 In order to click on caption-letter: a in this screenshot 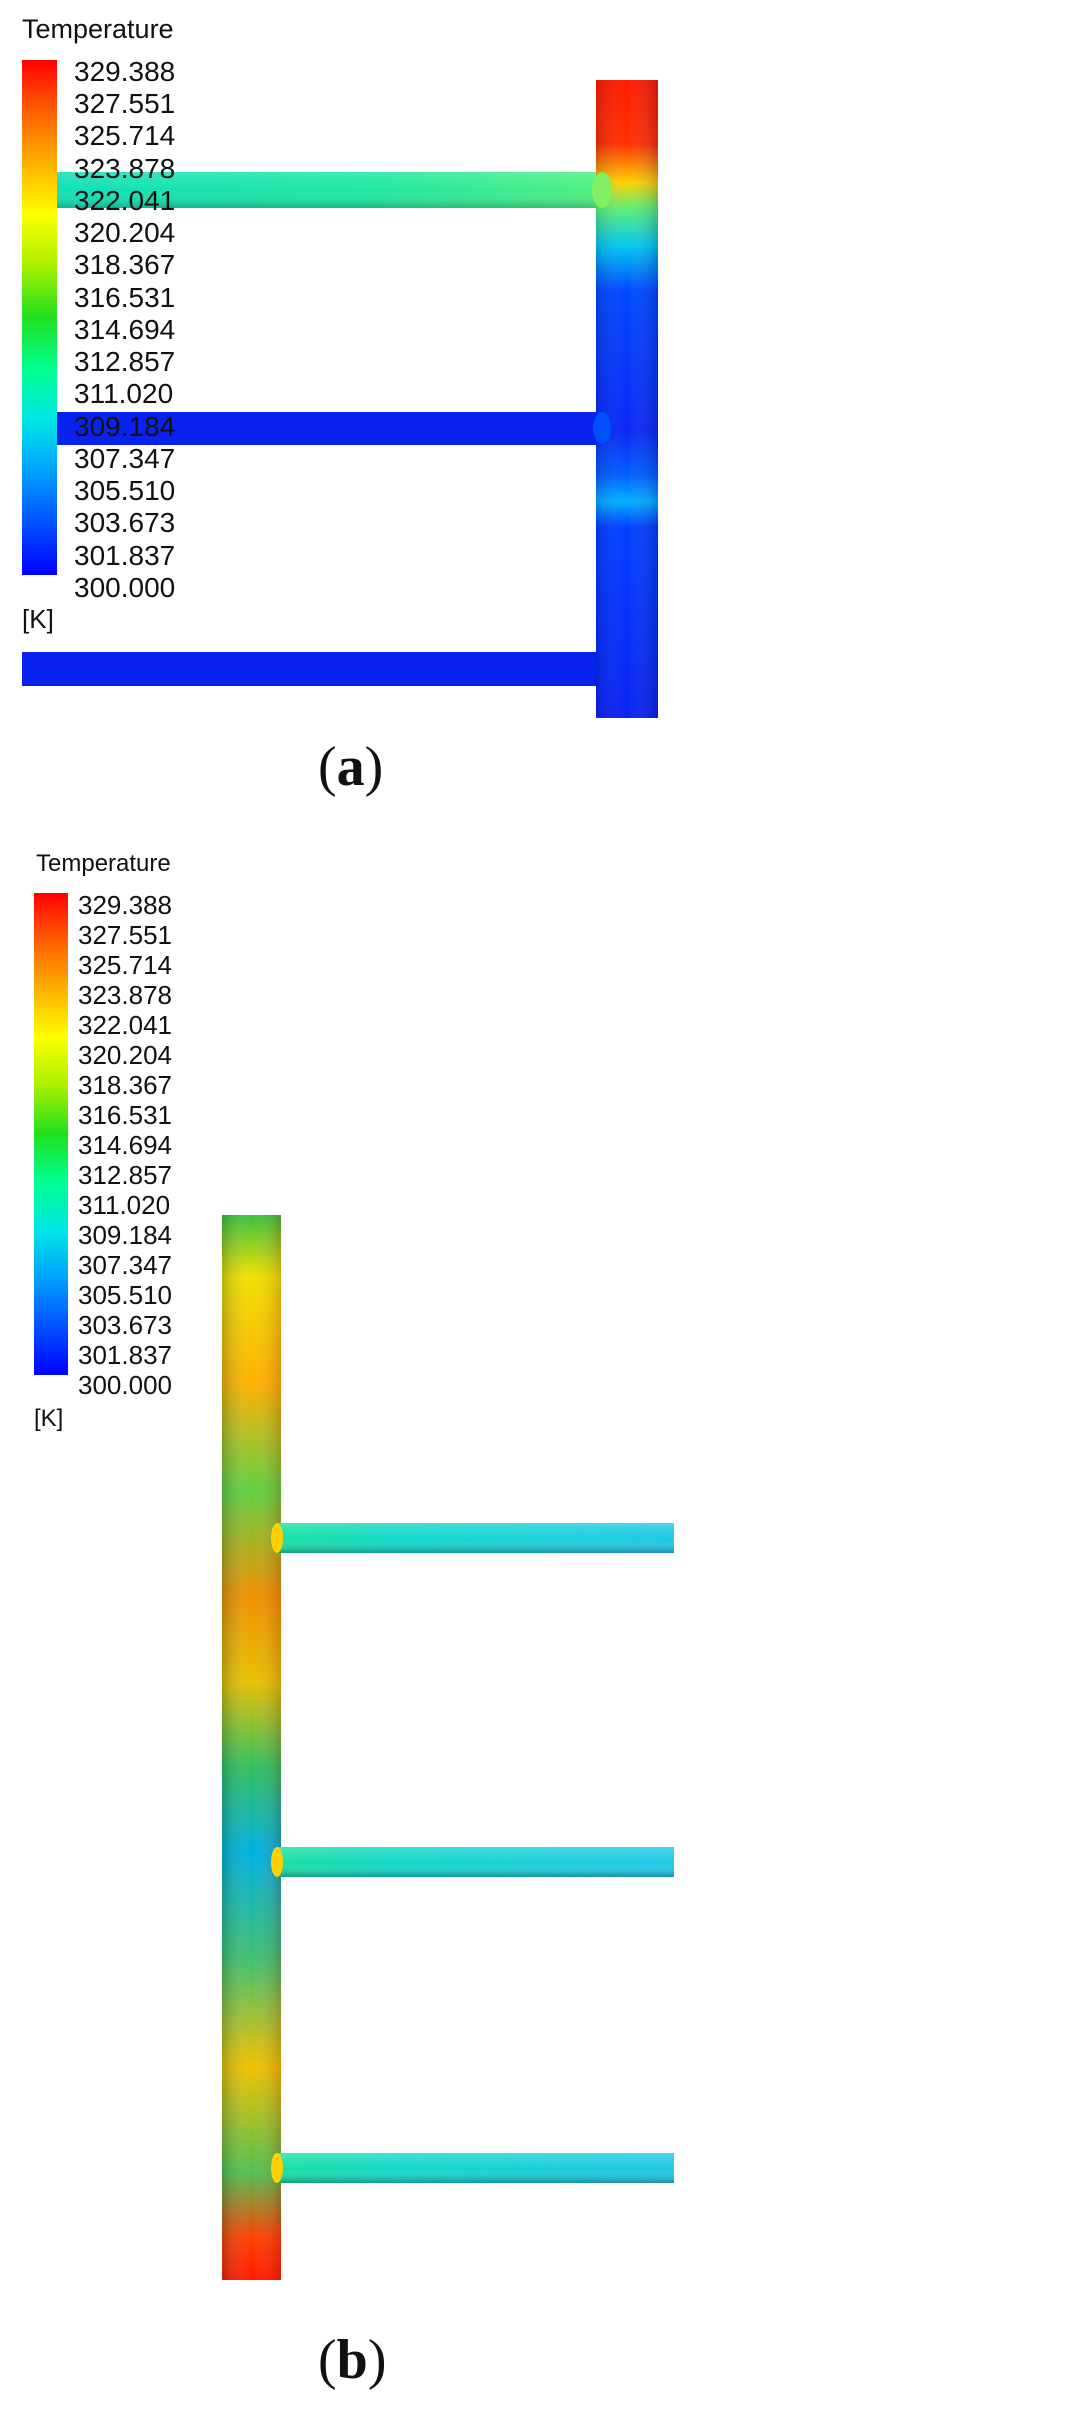, I will do `click(350, 767)`.